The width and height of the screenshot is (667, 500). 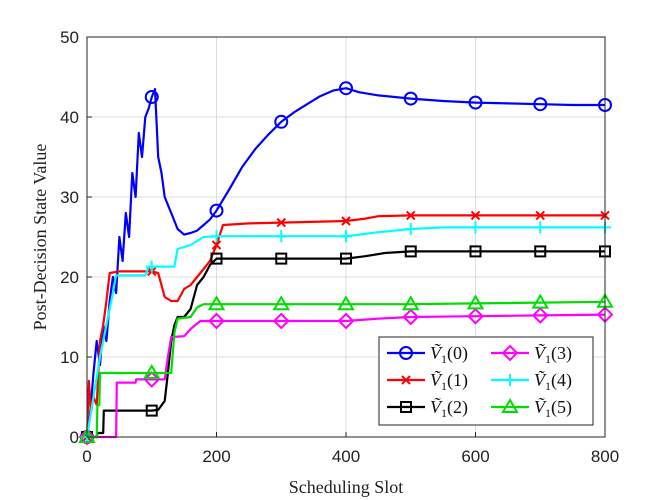 What do you see at coordinates (553, 354) in the screenshot?
I see `legend-label: Ṽ1(3)` at bounding box center [553, 354].